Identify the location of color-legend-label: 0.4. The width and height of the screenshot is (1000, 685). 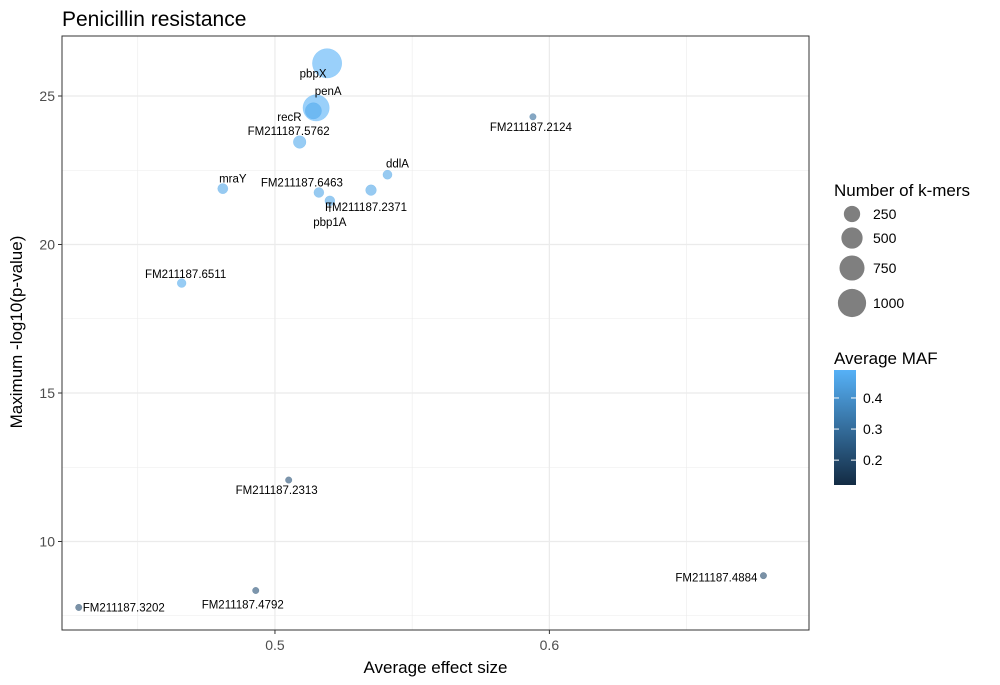
(873, 398).